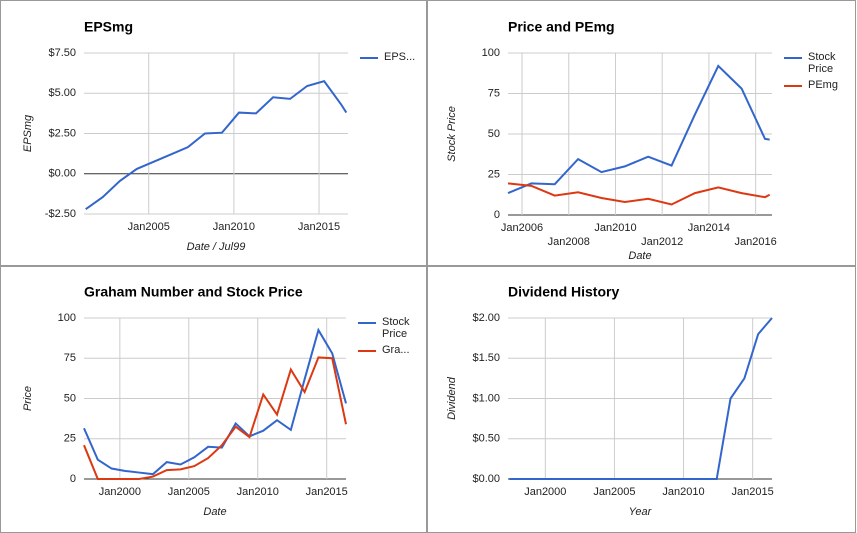 This screenshot has height=533, width=857. Describe the element at coordinates (486, 439) in the screenshot. I see `y-tick-label: $0.50` at that location.